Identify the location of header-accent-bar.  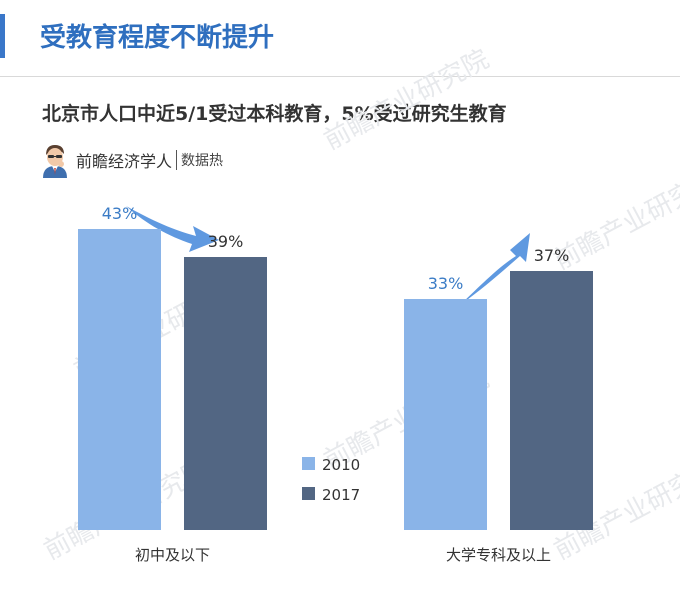
(2, 36).